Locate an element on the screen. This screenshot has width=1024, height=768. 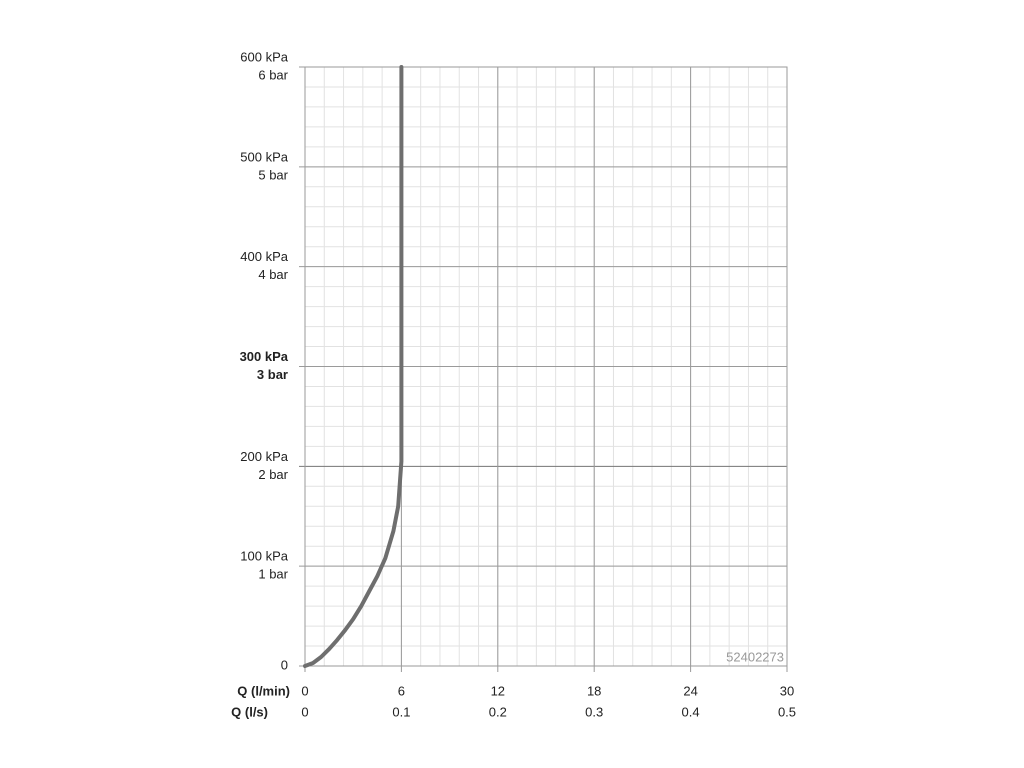
x2-tick-label: 0.4 is located at coordinates (691, 711).